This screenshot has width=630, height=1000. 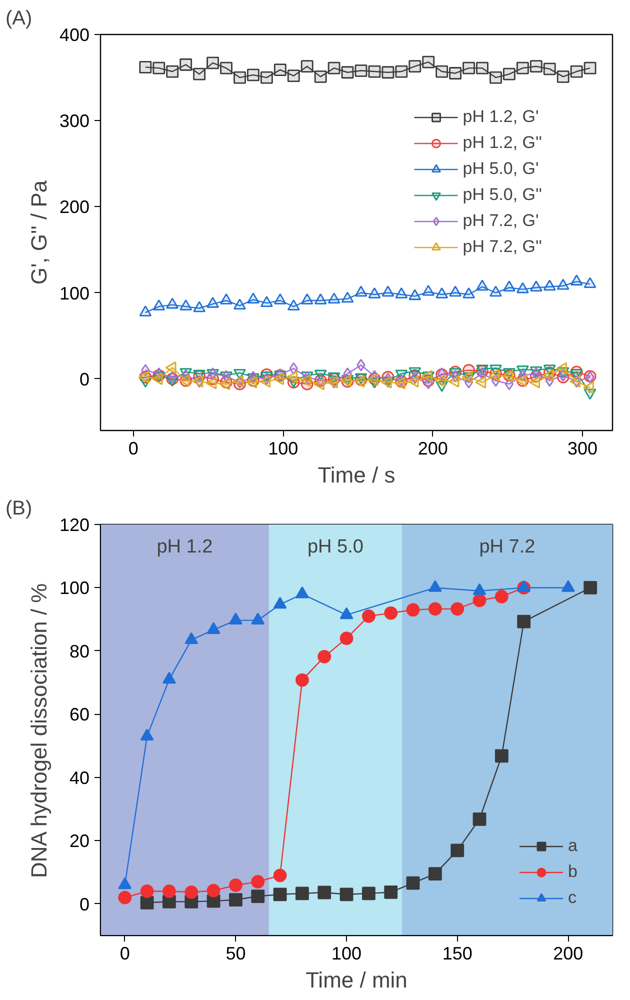 I want to click on y-tick-label: 300, so click(x=74, y=121).